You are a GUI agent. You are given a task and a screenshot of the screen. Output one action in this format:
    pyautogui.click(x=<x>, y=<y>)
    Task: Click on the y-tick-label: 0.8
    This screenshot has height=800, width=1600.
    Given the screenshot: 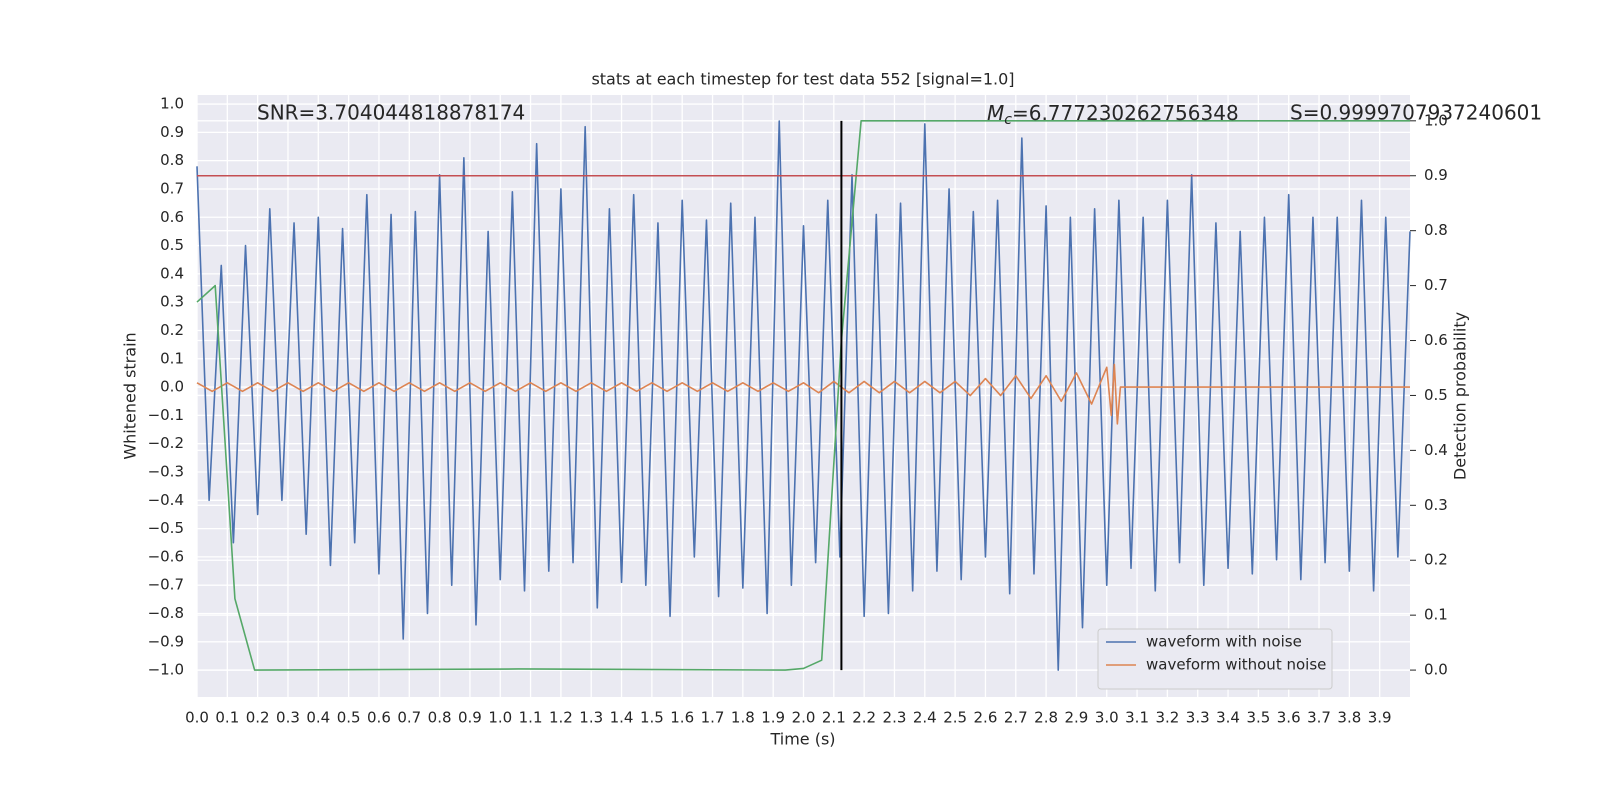 What is the action you would take?
    pyautogui.click(x=172, y=160)
    